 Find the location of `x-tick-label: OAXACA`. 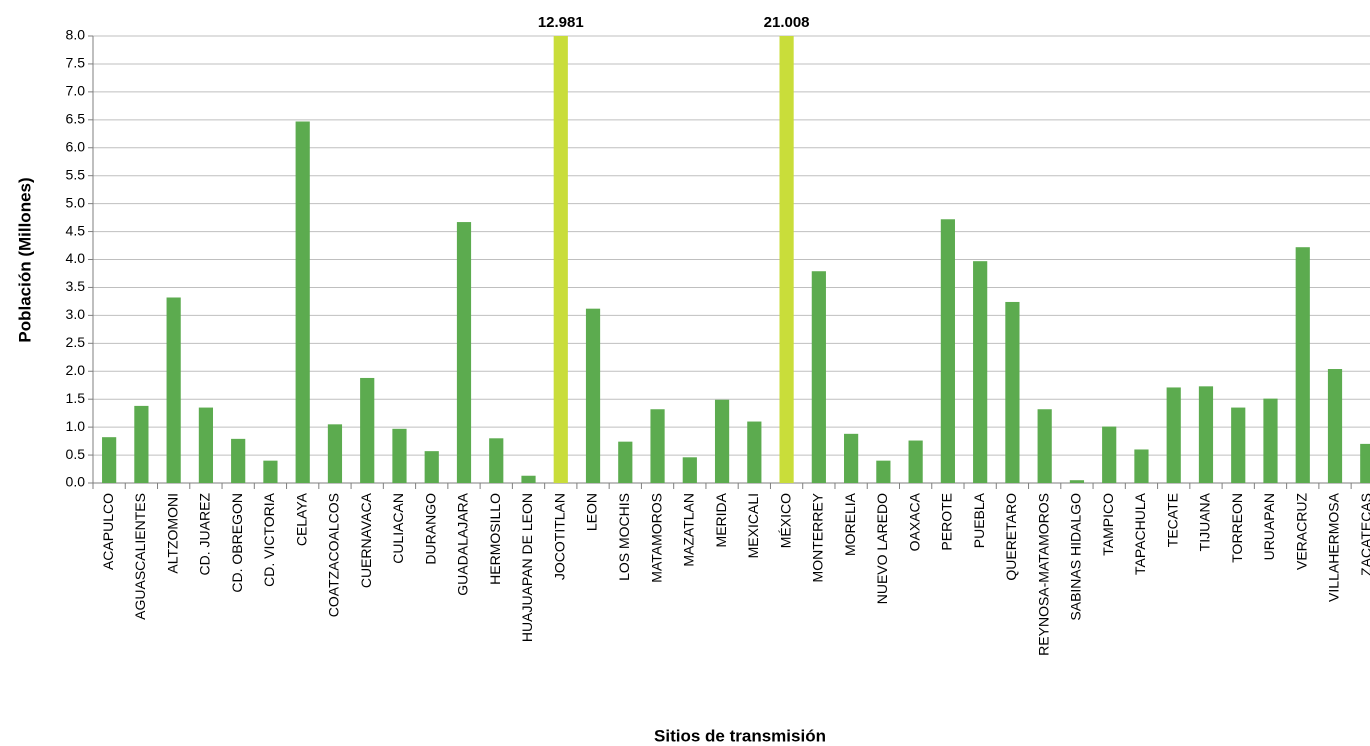

x-tick-label: OAXACA is located at coordinates (914, 521).